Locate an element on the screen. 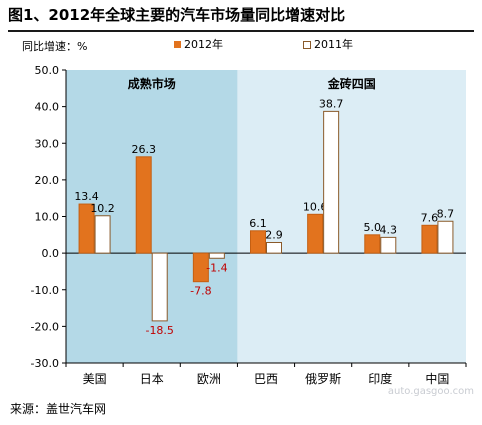 This screenshot has width=482, height=425. legend-swatch-2012 is located at coordinates (177, 44).